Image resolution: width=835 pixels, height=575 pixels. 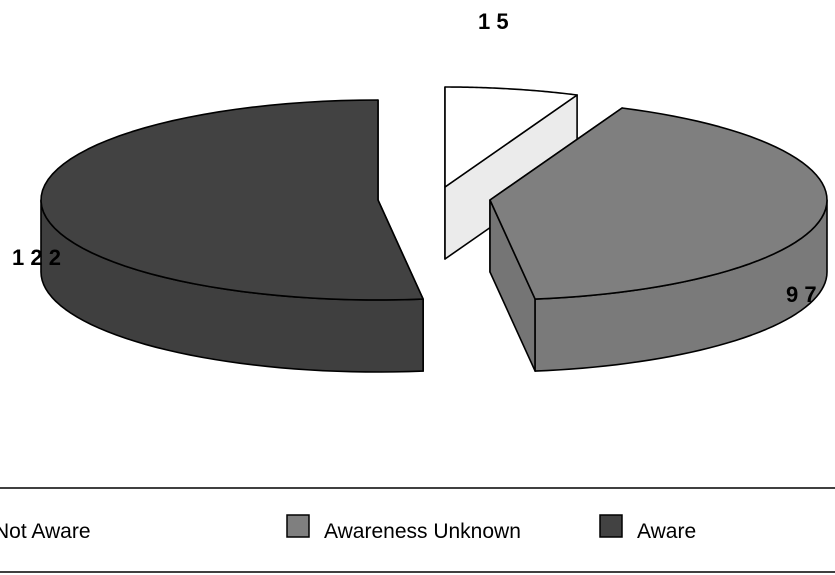 What do you see at coordinates (298, 526) in the screenshot?
I see `legend-swatch-awareness-unknown` at bounding box center [298, 526].